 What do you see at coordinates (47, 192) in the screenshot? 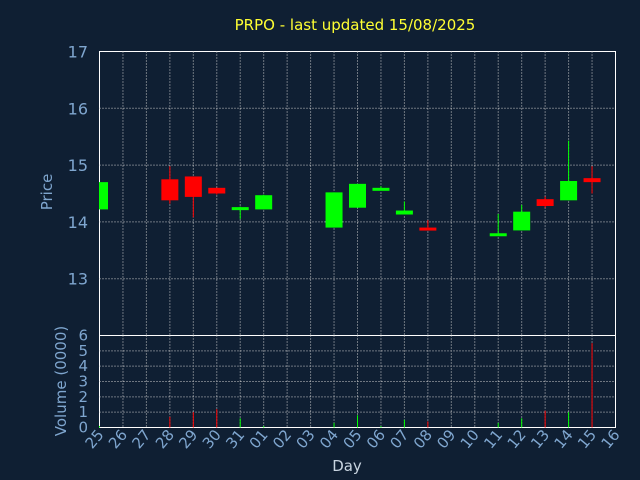
I see `price-axis-label: Price` at bounding box center [47, 192].